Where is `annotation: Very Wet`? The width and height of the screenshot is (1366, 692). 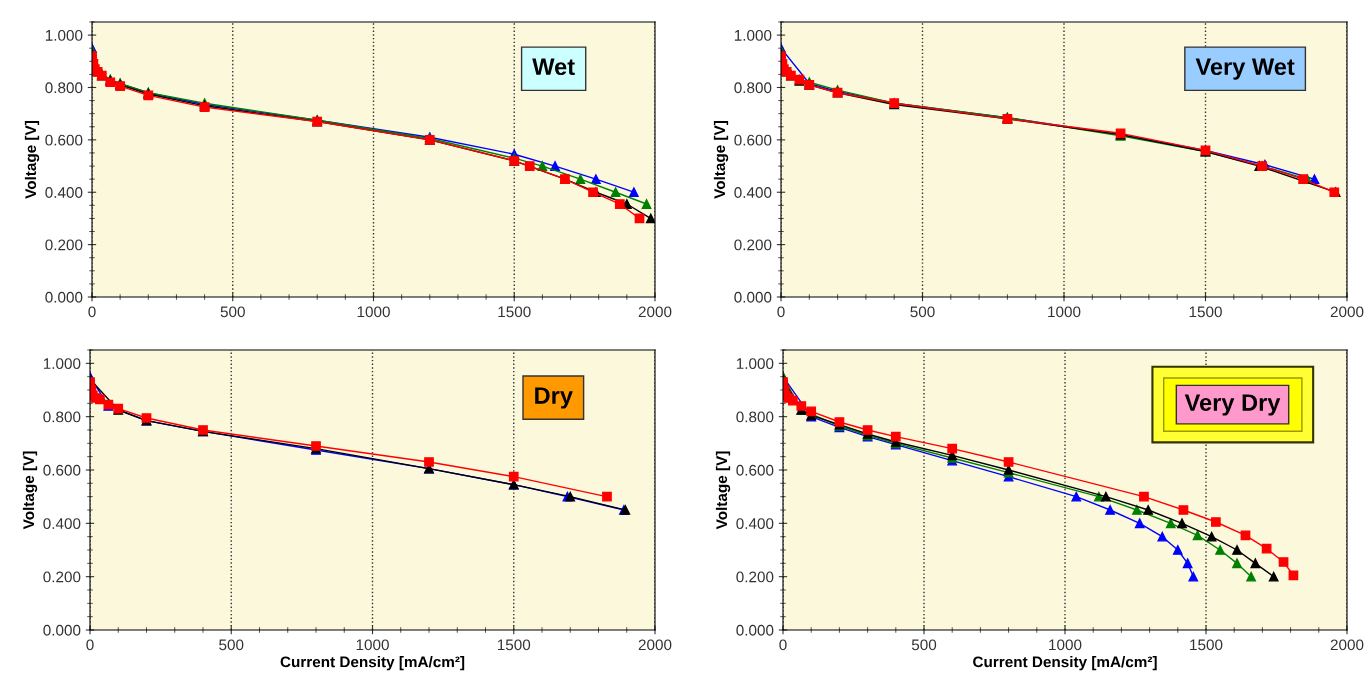 annotation: Very Wet is located at coordinates (1245, 69).